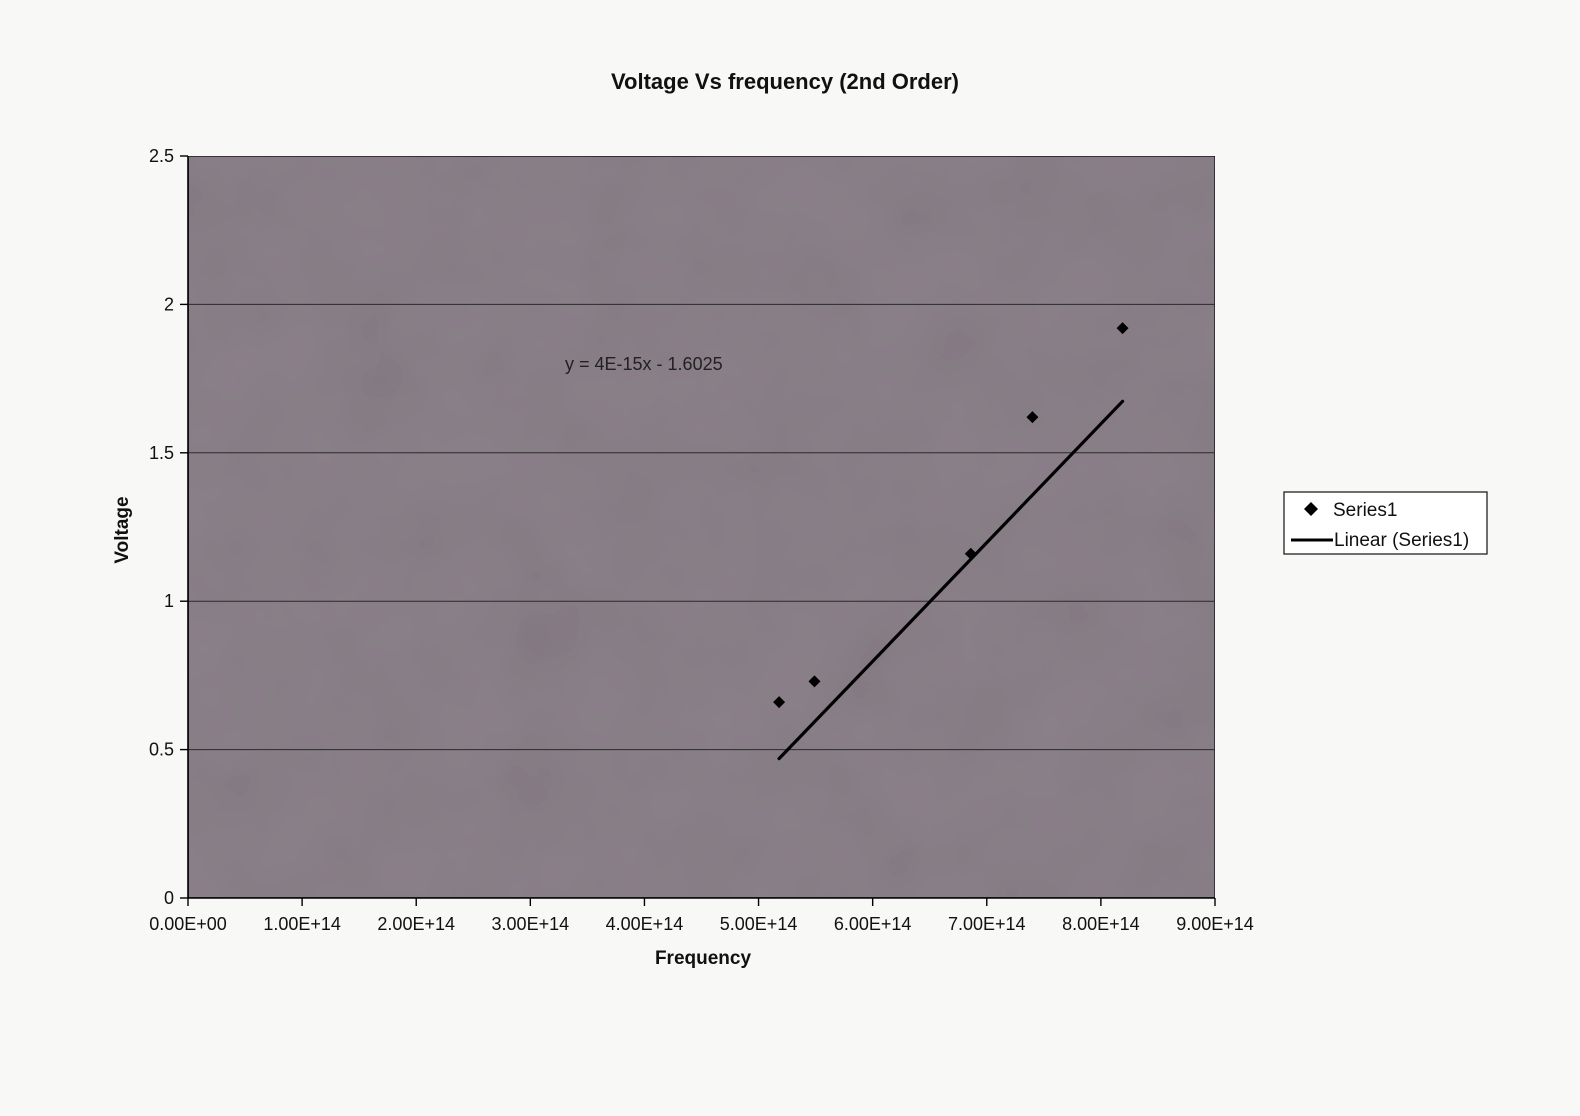  What do you see at coordinates (531, 924) in the screenshot?
I see `x-tick-label: 3.00E+14` at bounding box center [531, 924].